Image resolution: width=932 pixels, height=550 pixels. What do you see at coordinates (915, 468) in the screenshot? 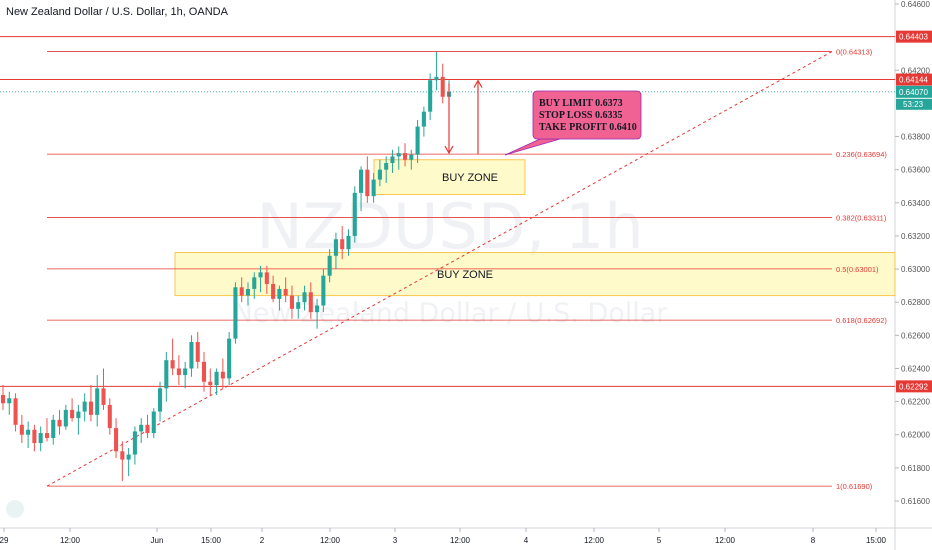
I see `price-tick-label: 0.61800` at bounding box center [915, 468].